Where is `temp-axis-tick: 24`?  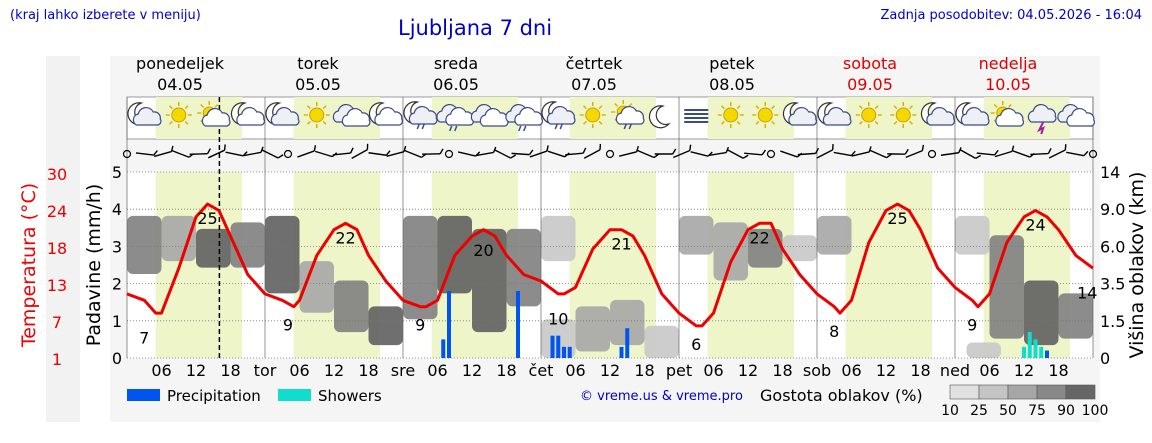
temp-axis-tick: 24 is located at coordinates (57, 211).